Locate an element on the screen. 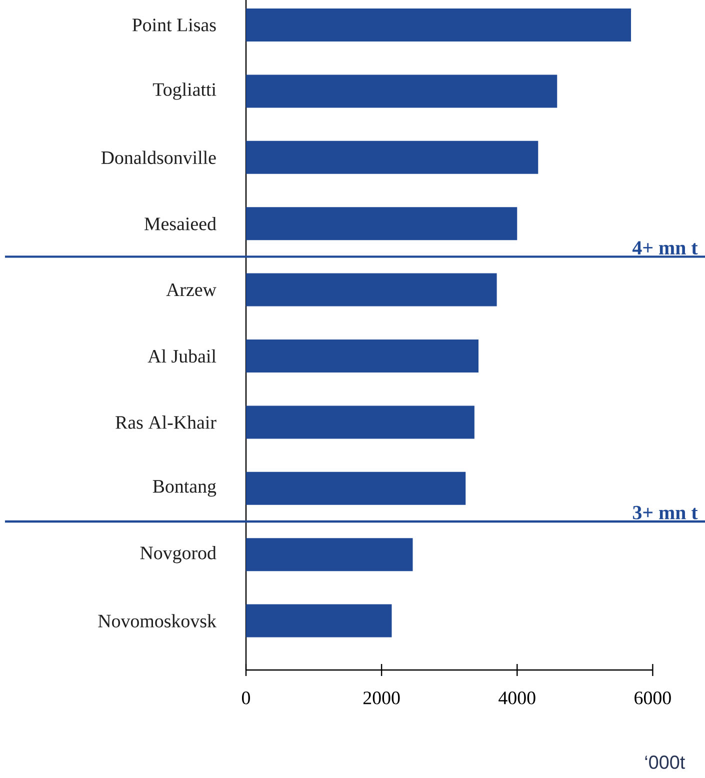 This screenshot has width=705, height=778. x-axis-title: ‘000t is located at coordinates (665, 762).